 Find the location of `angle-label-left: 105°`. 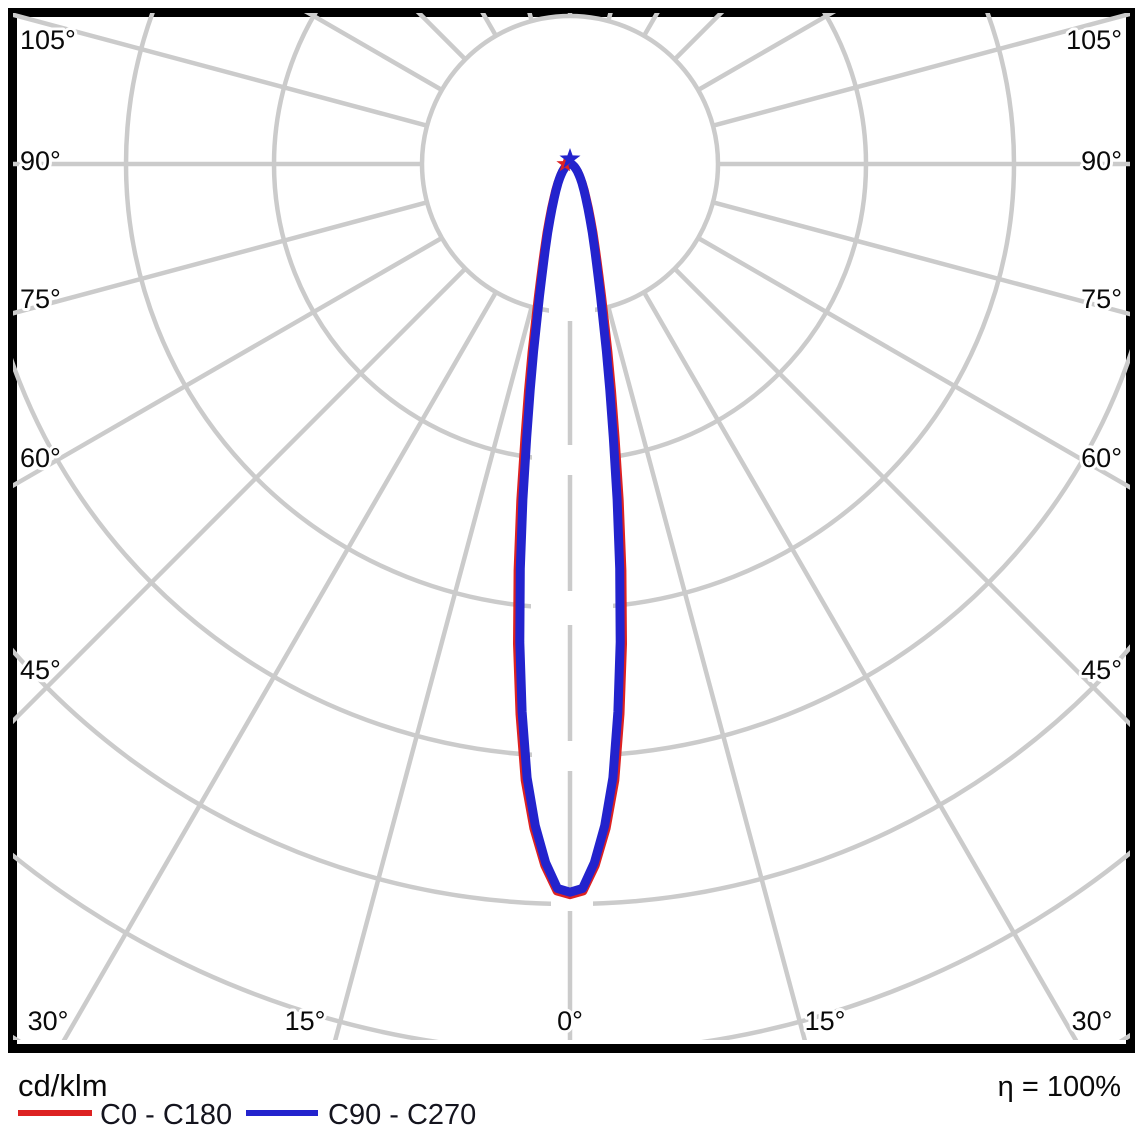

angle-label-left: 105° is located at coordinates (48, 40).